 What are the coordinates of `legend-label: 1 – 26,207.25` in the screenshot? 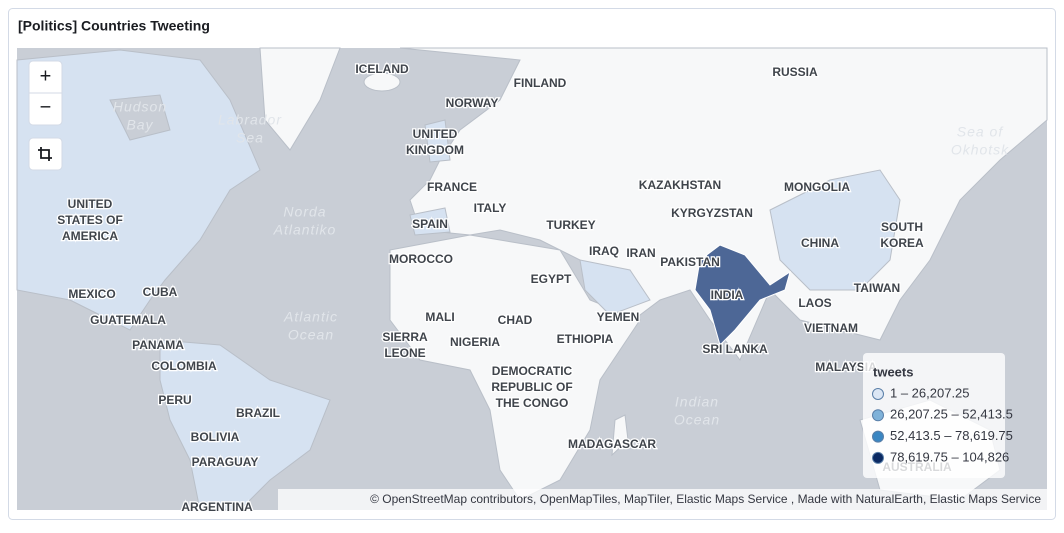 It's located at (930, 392).